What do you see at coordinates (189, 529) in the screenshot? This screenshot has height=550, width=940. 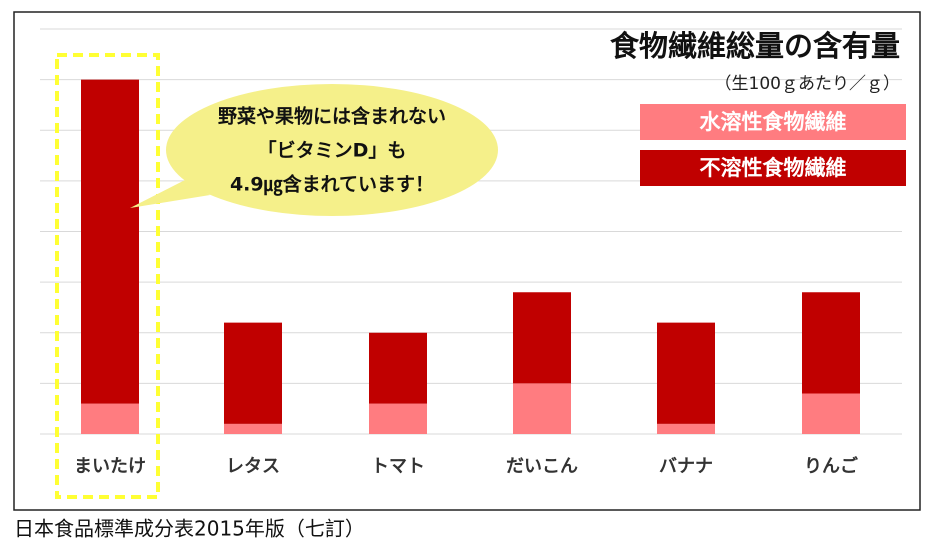 I see `source-note: 日本食品標準成分表2015年版（七訂）` at bounding box center [189, 529].